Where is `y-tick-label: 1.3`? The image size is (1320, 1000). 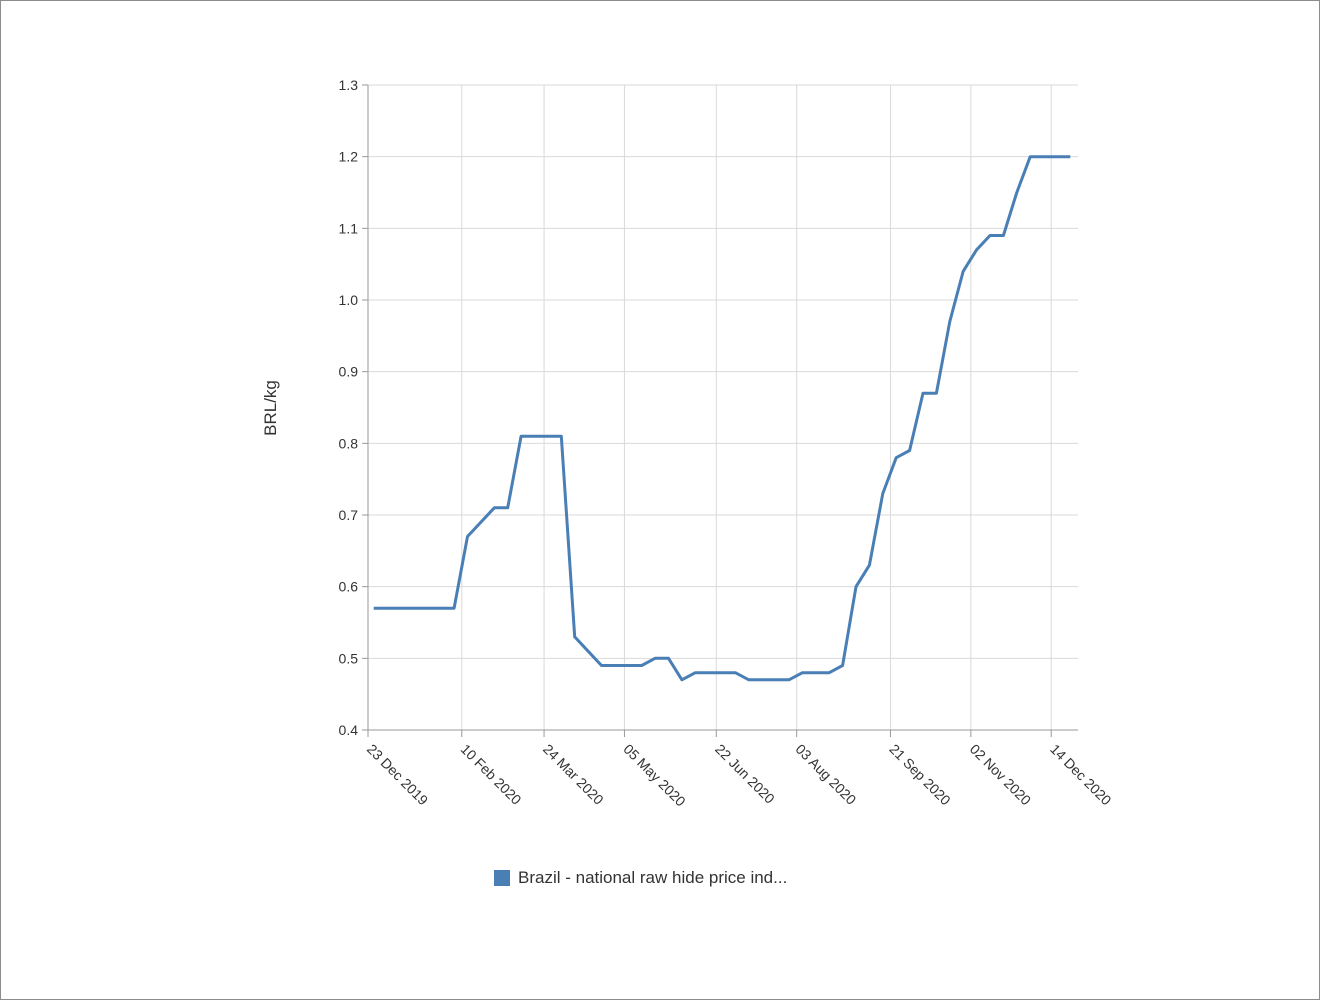 y-tick-label: 1.3 is located at coordinates (349, 85).